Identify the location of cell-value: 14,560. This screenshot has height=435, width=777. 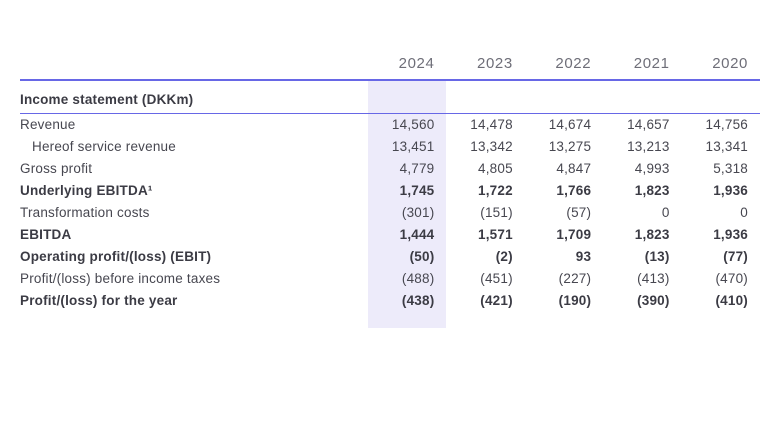
(407, 124).